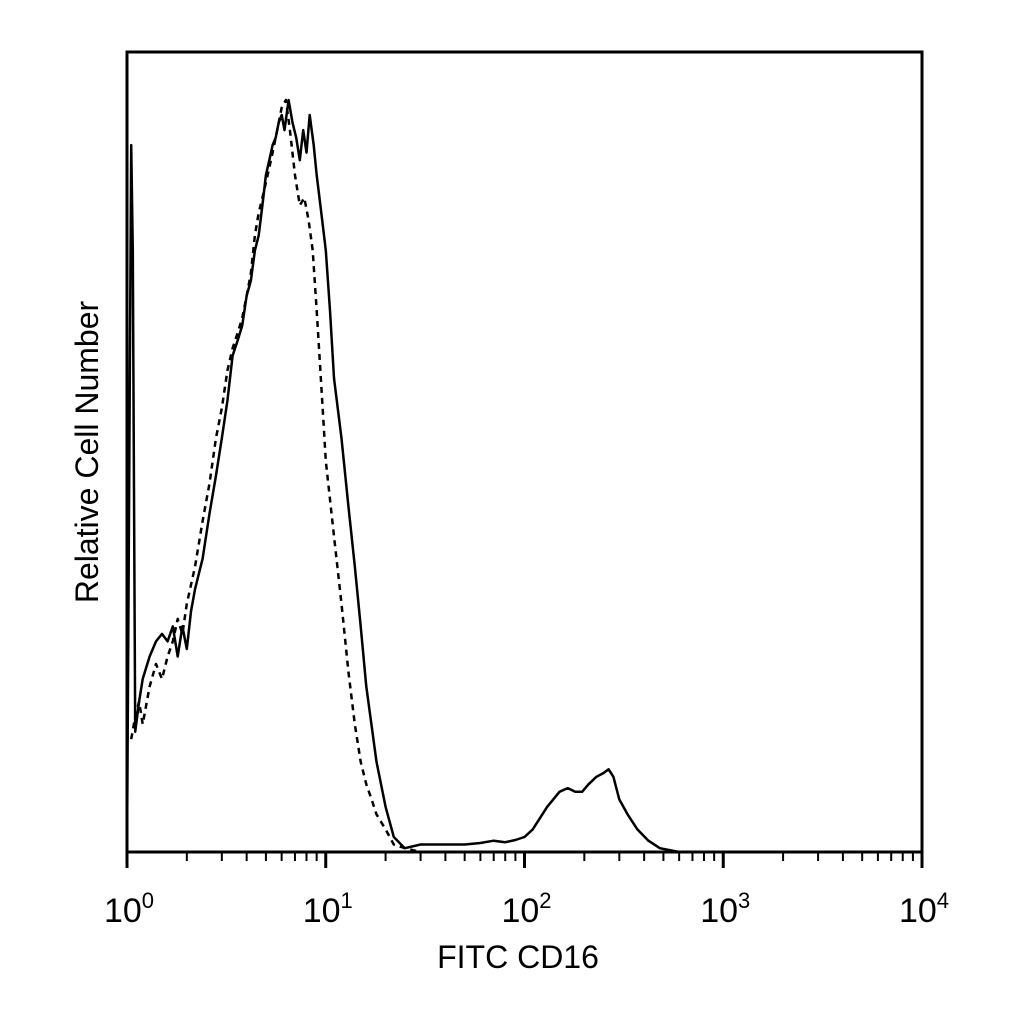 This screenshot has height=1024, width=1024. I want to click on x-tick-label: 10⁰, so click(129, 909).